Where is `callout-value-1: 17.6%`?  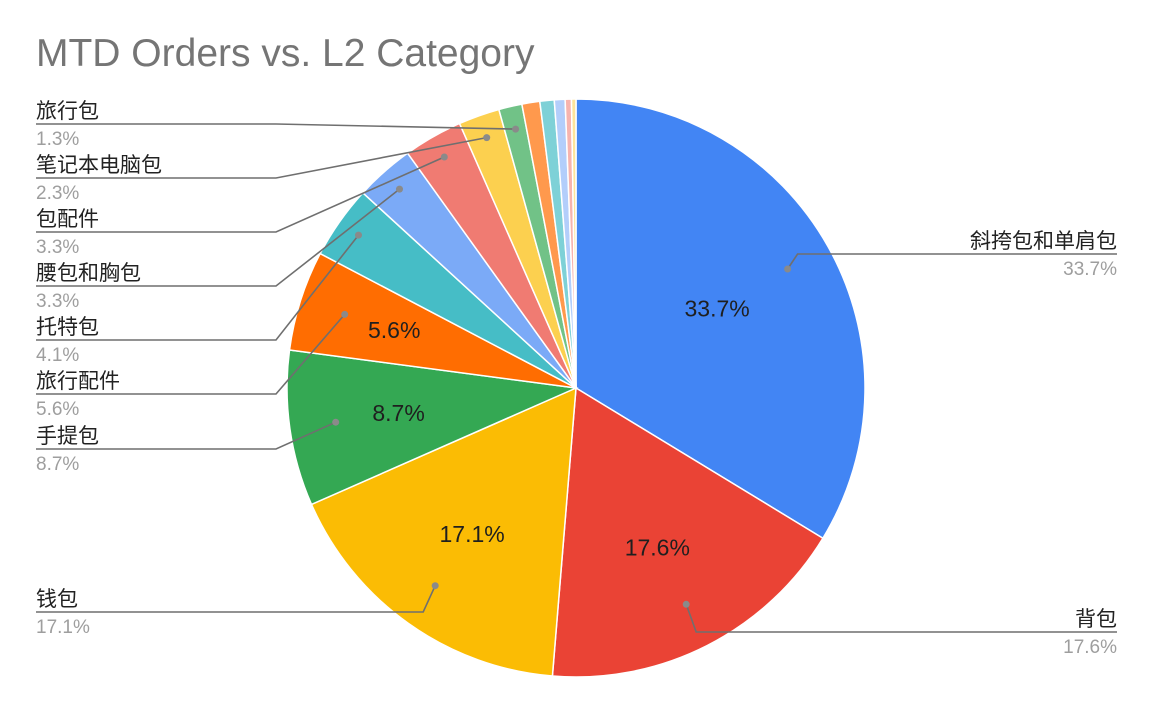
callout-value-1: 17.6% is located at coordinates (1090, 647).